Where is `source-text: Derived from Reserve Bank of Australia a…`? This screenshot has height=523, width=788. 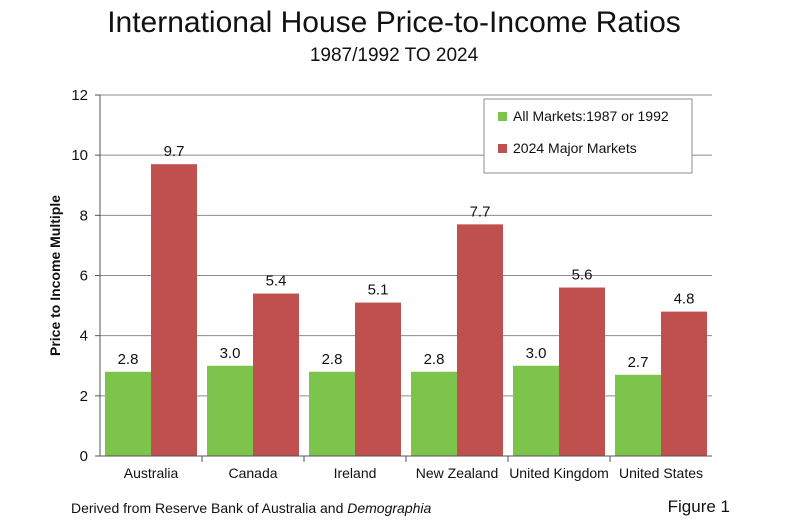 source-text: Derived from Reserve Bank of Australia a… is located at coordinates (209, 508).